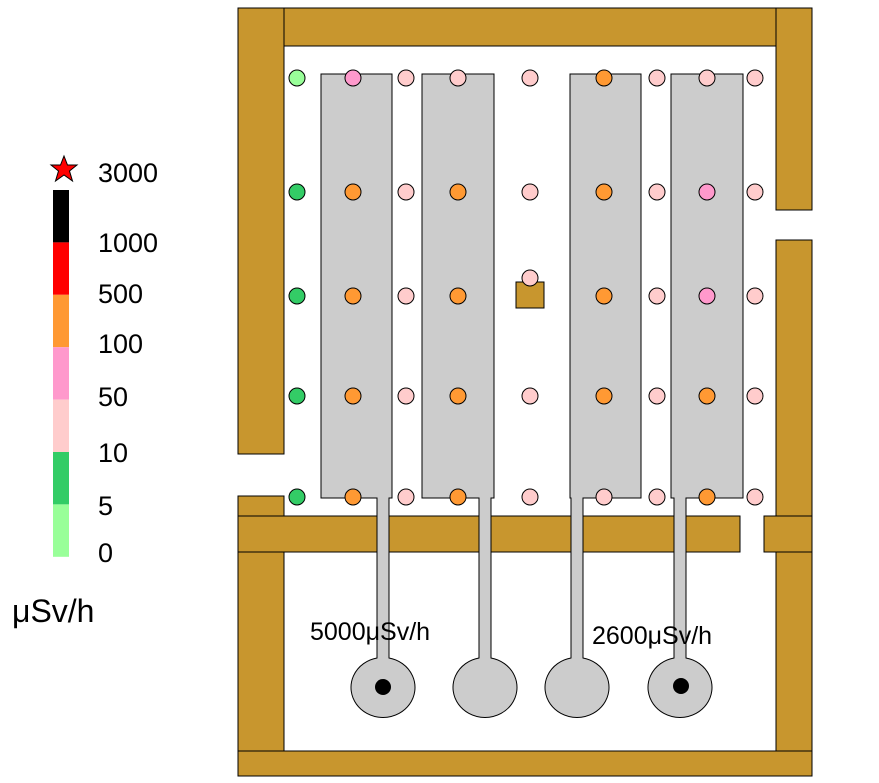 The image size is (879, 783). I want to click on measurement-point-r5-c1, so click(297, 497).